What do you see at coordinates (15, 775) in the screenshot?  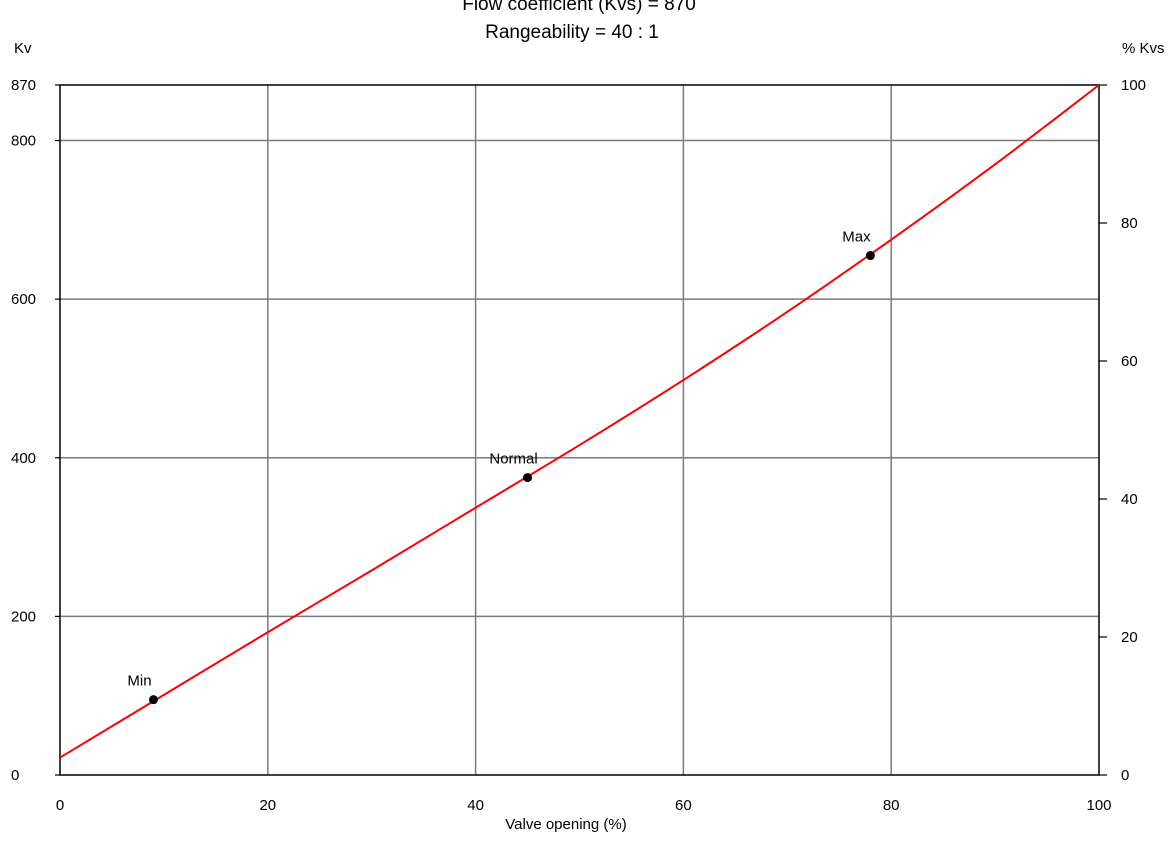 I see `y-left-tick-label: 0` at bounding box center [15, 775].